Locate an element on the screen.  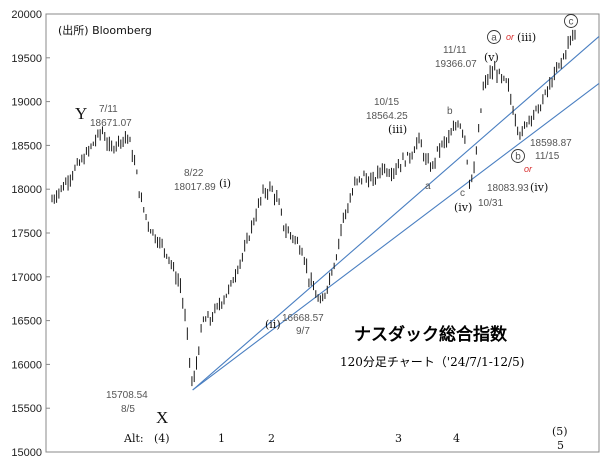
circle-b-letter: b is located at coordinates (518, 157).